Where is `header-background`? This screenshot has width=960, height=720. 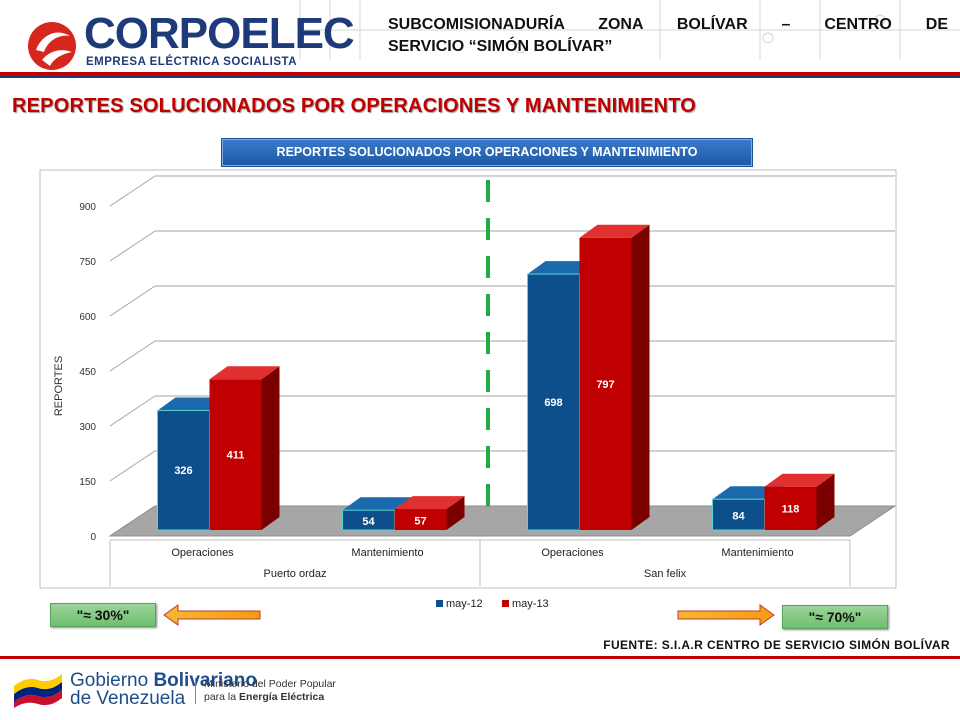 header-background is located at coordinates (480, 39).